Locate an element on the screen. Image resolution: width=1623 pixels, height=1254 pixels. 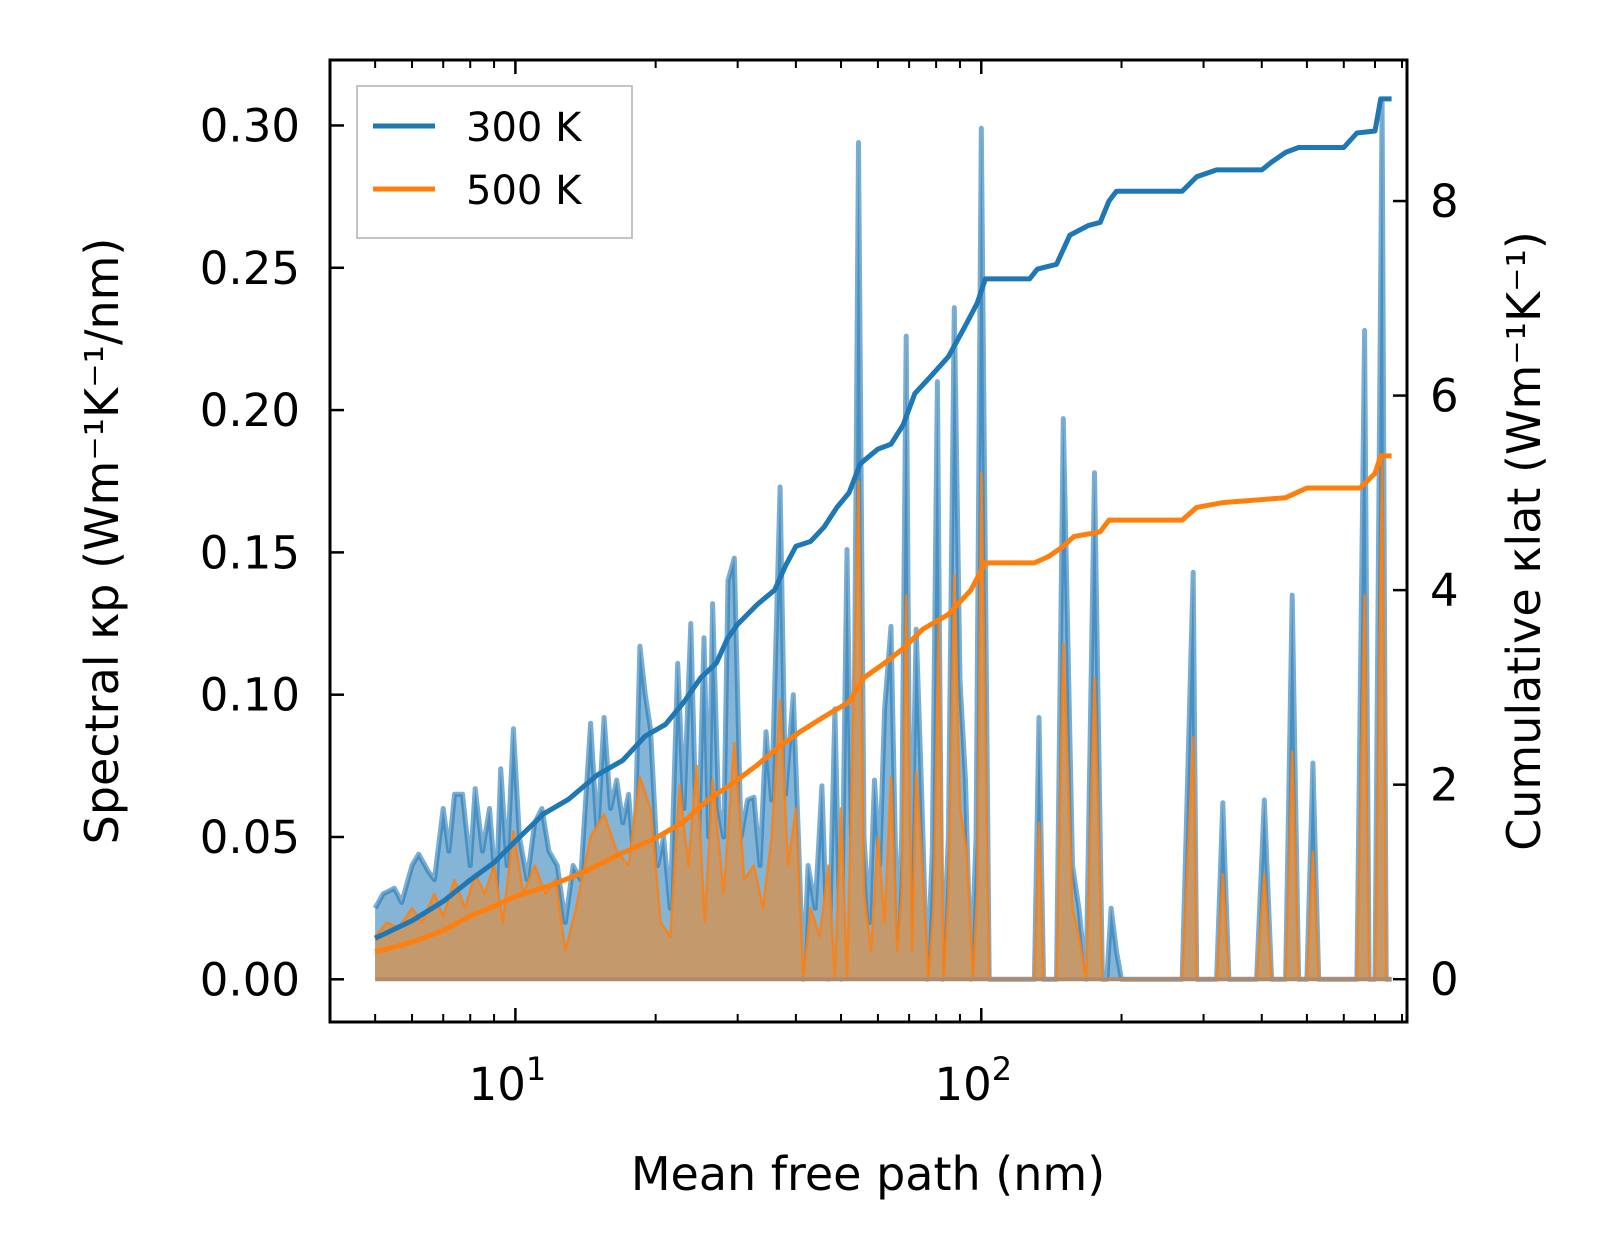
x-tick-label: 10¹ is located at coordinates (508, 1080).